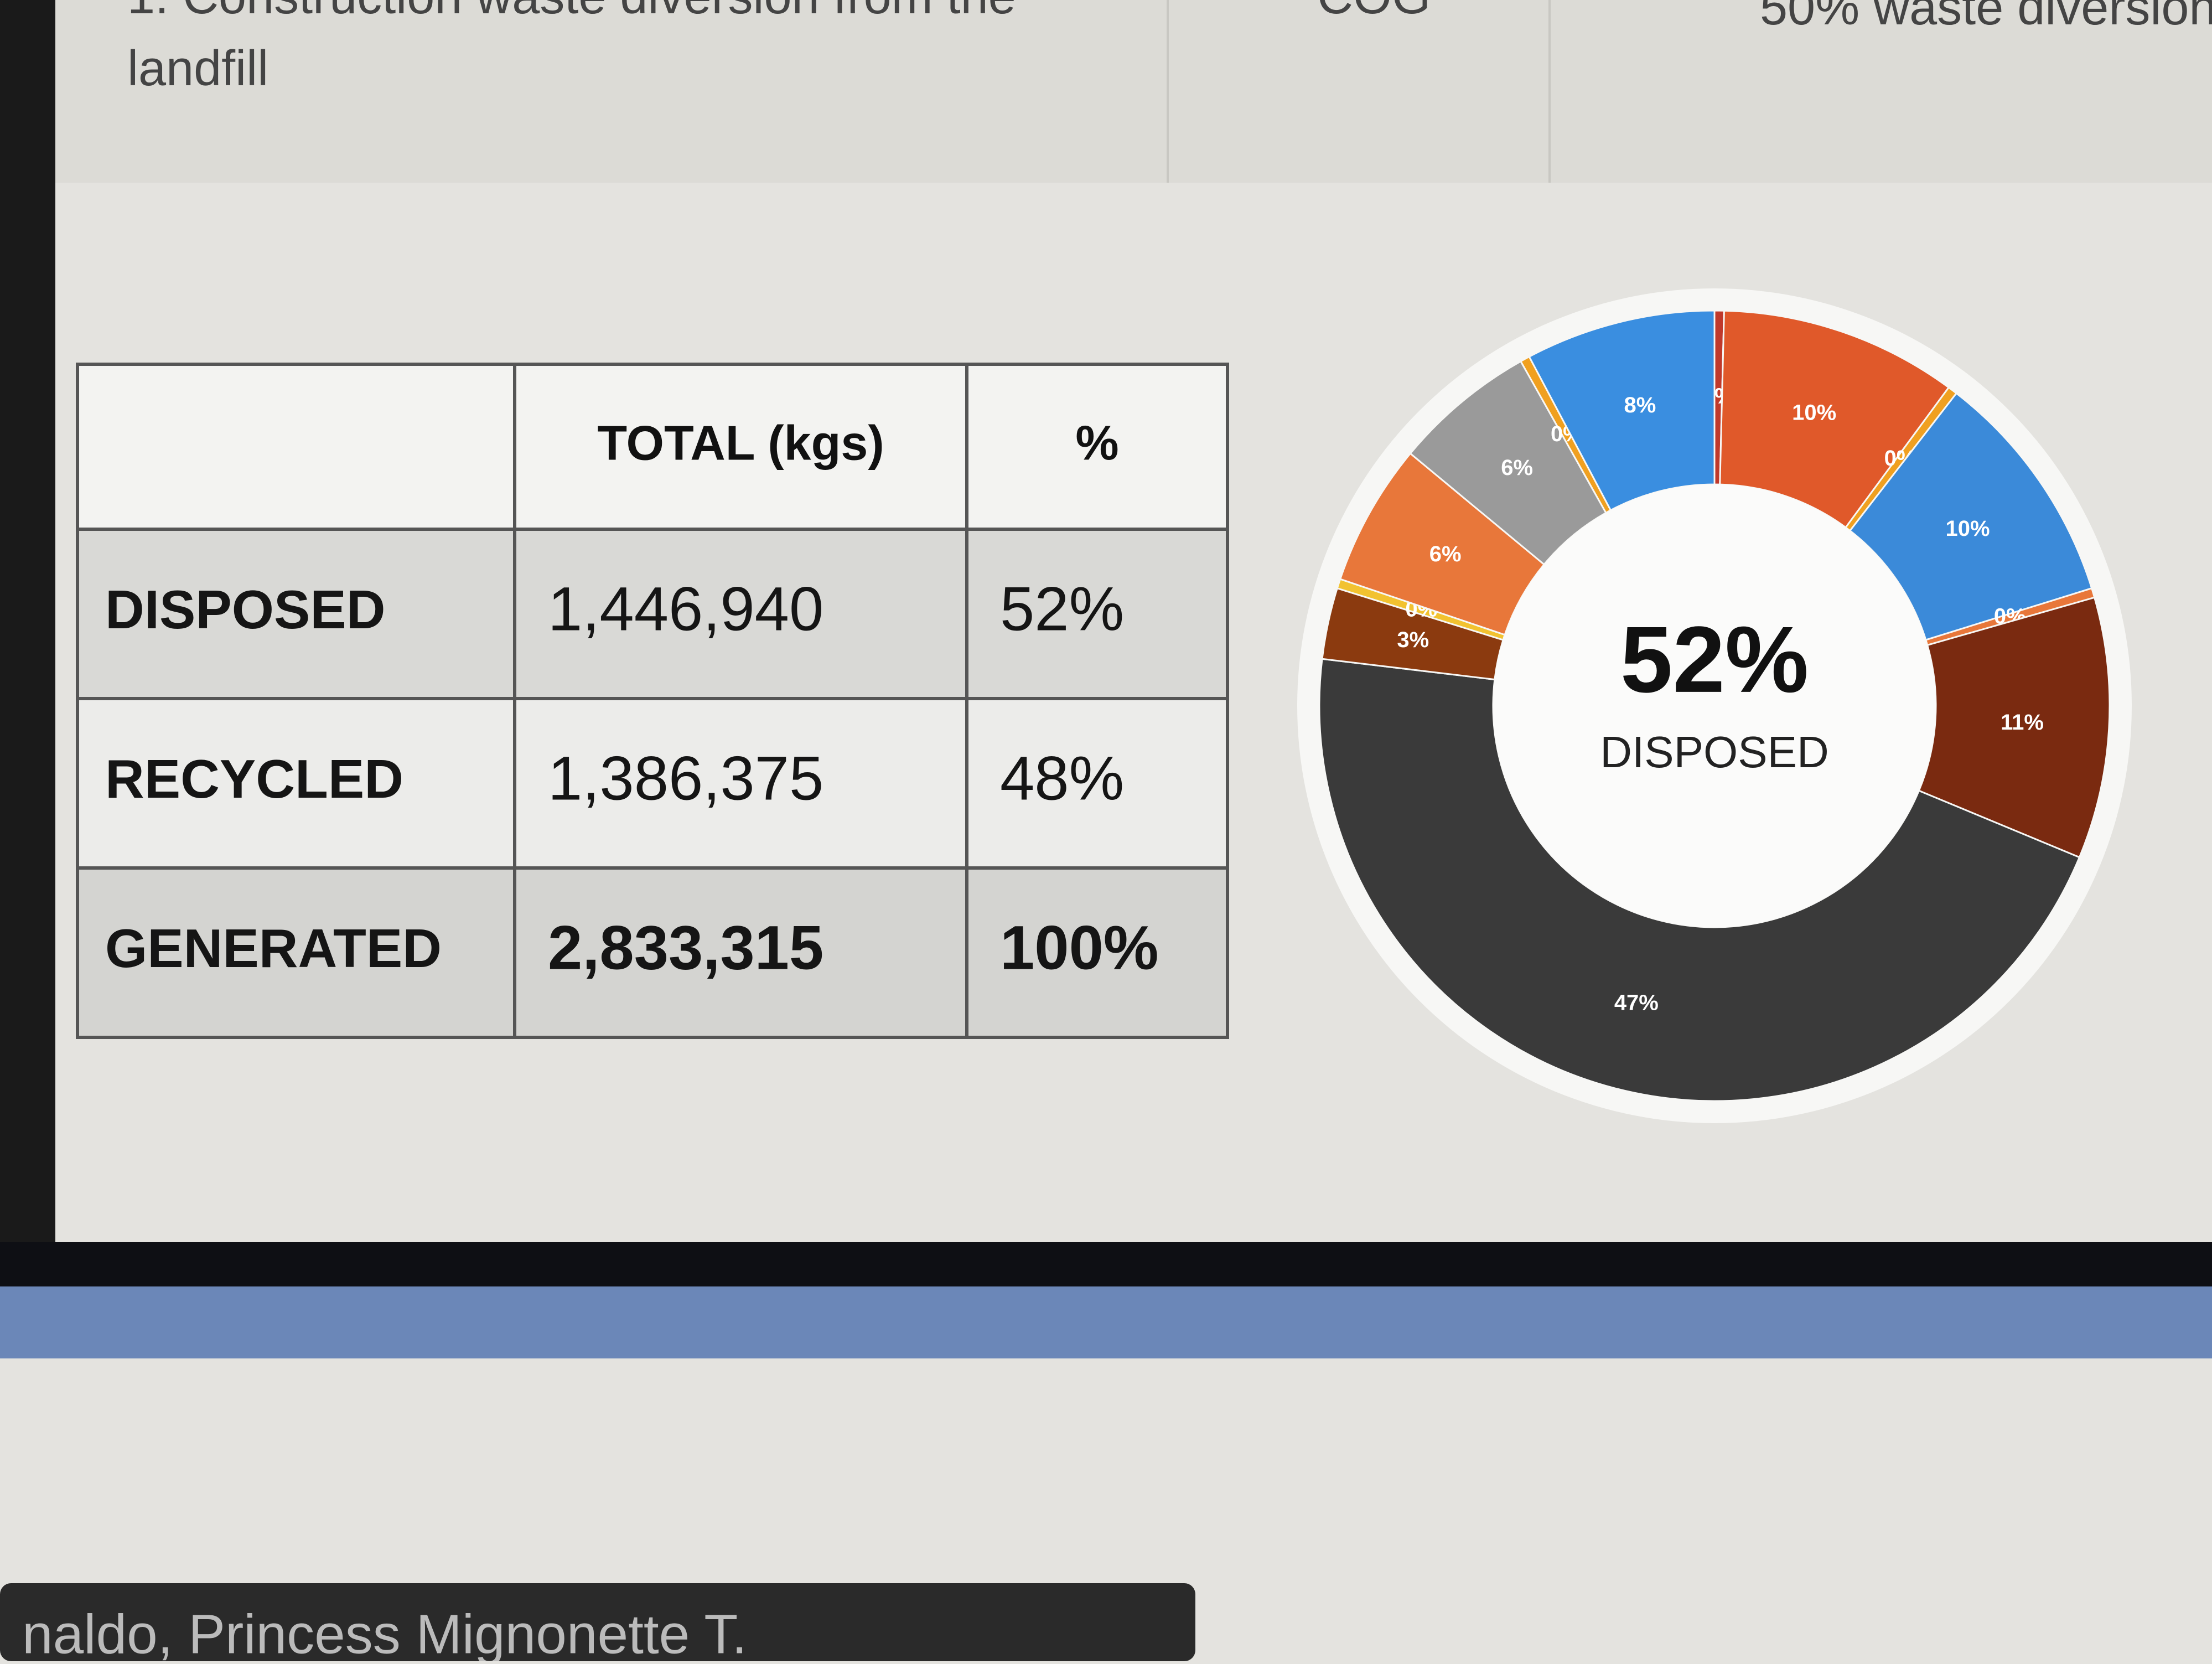 This screenshot has height=1664, width=2212. Describe the element at coordinates (685, 778) in the screenshot. I see `table-value: 1,386,375` at that location.